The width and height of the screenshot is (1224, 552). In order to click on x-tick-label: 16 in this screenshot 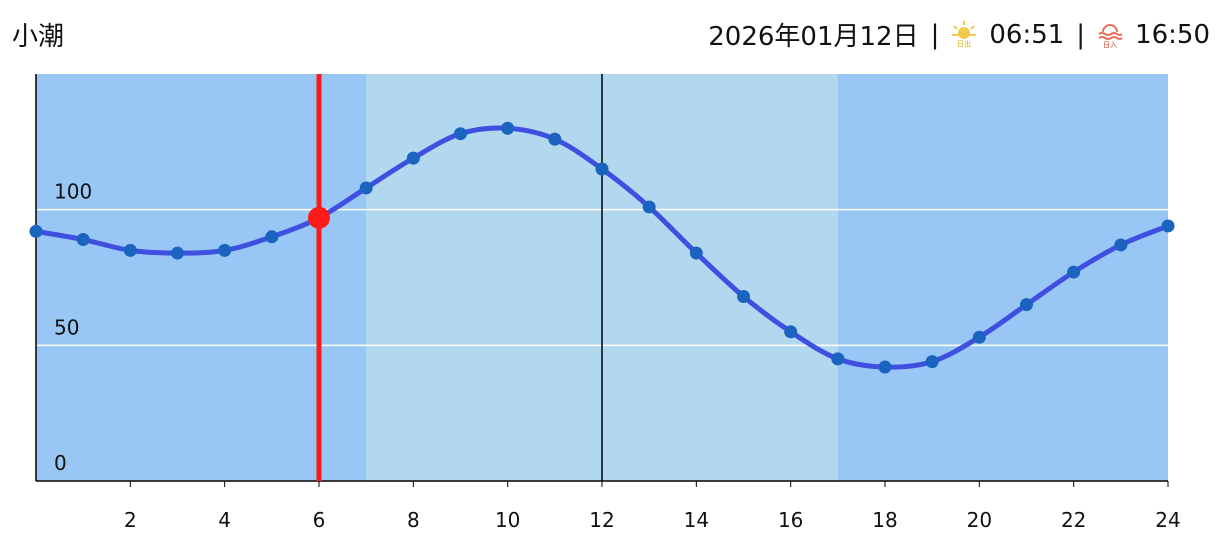, I will do `click(790, 520)`.